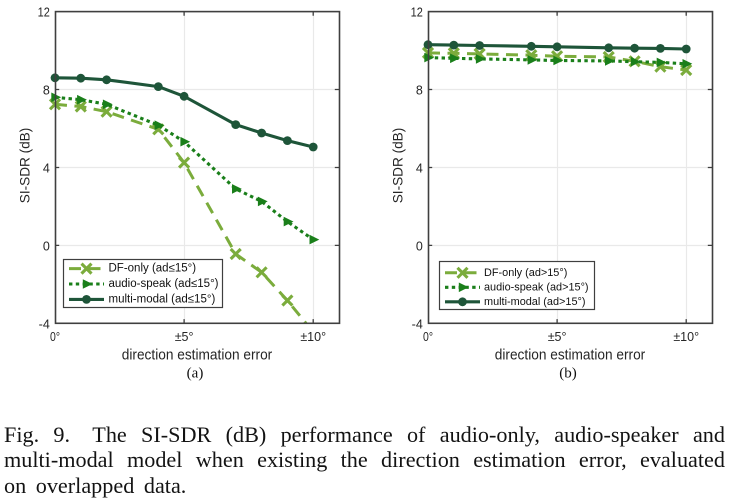  Describe the element at coordinates (525, 273) in the screenshot. I see `svg-text: DF-only (ad>15°)` at that location.